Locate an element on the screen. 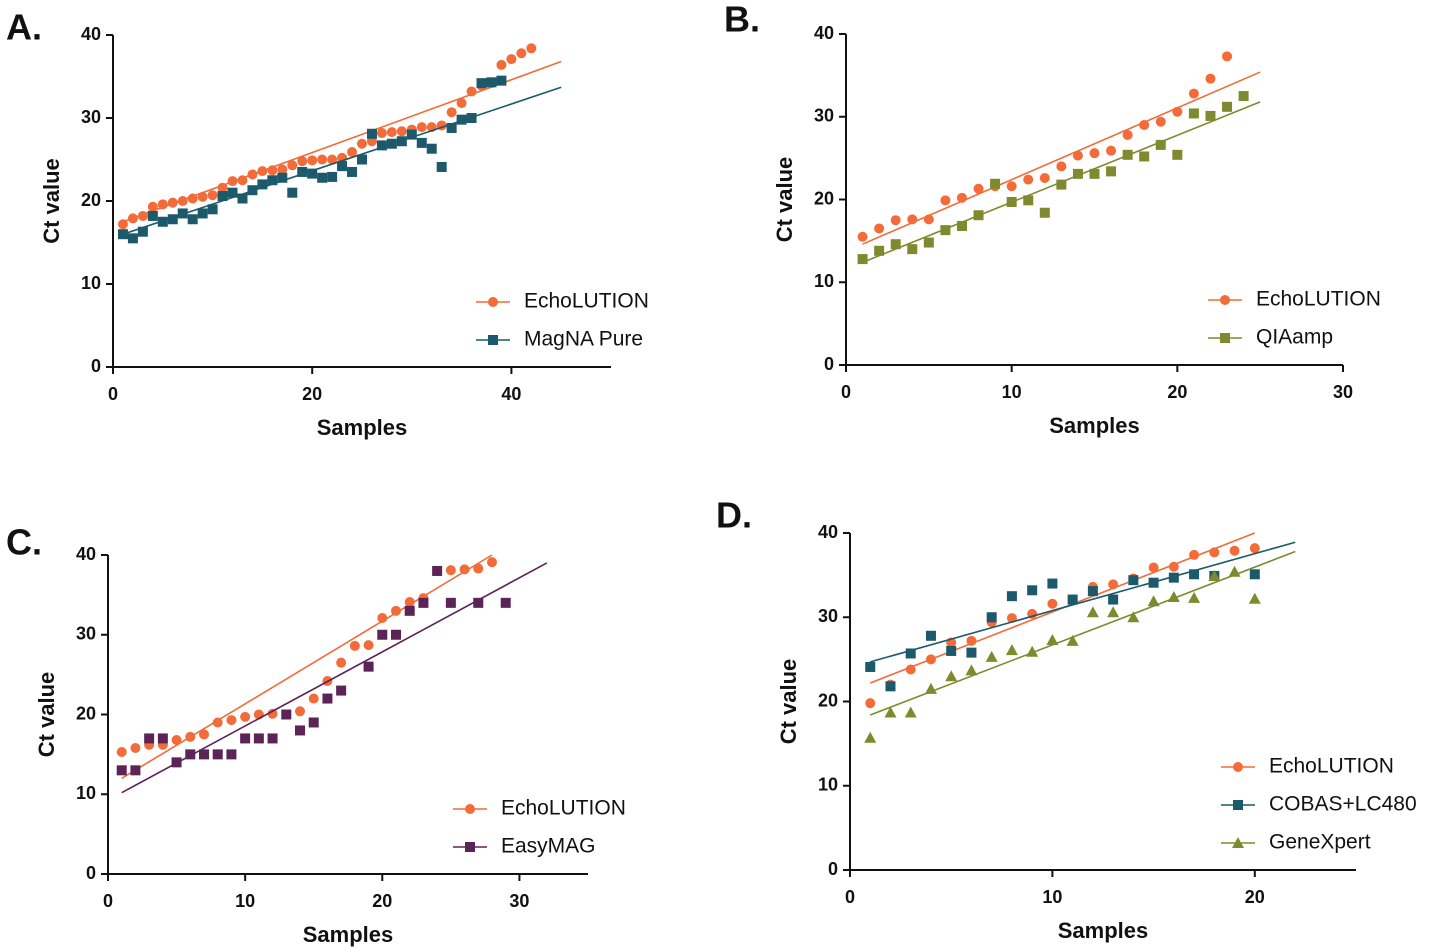 Image resolution: width=1430 pixels, height=949 pixels. trend-line is located at coordinates (1083, 602).